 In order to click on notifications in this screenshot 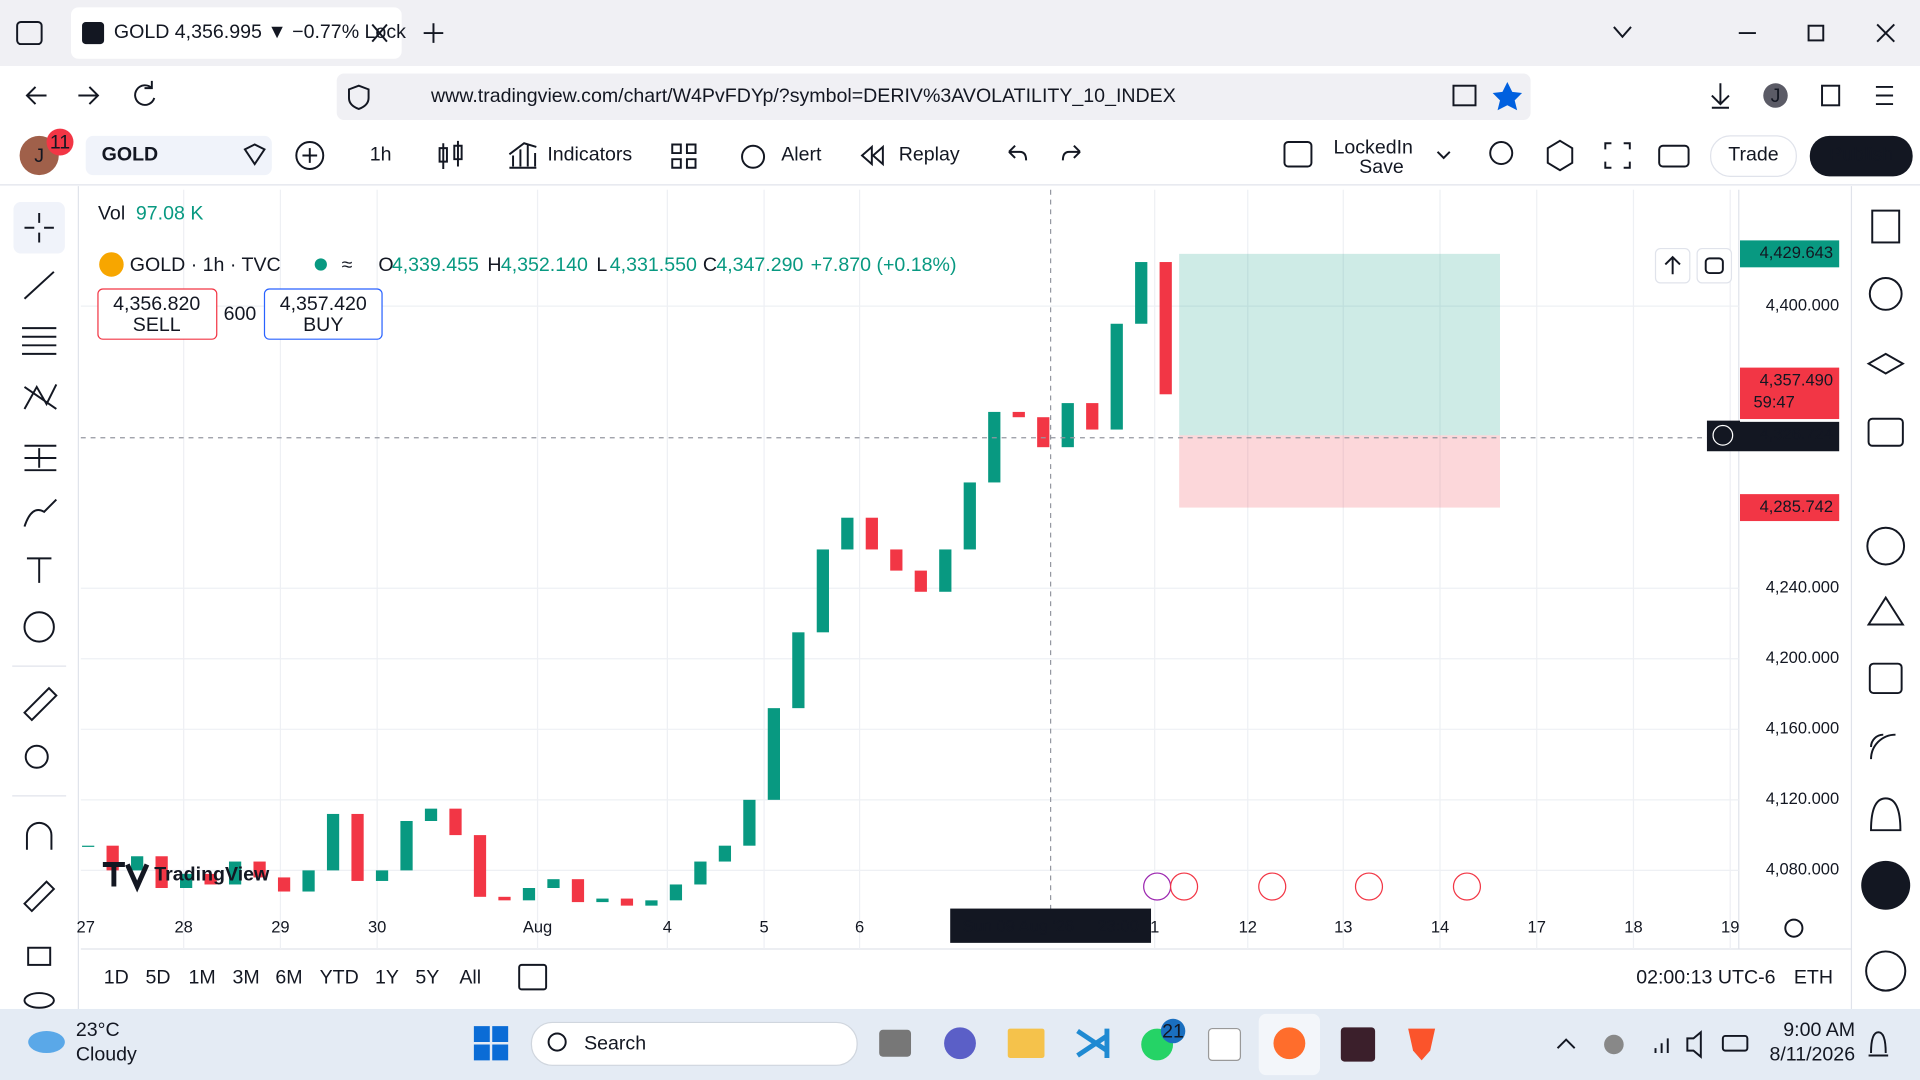, I will do `click(1886, 814)`.